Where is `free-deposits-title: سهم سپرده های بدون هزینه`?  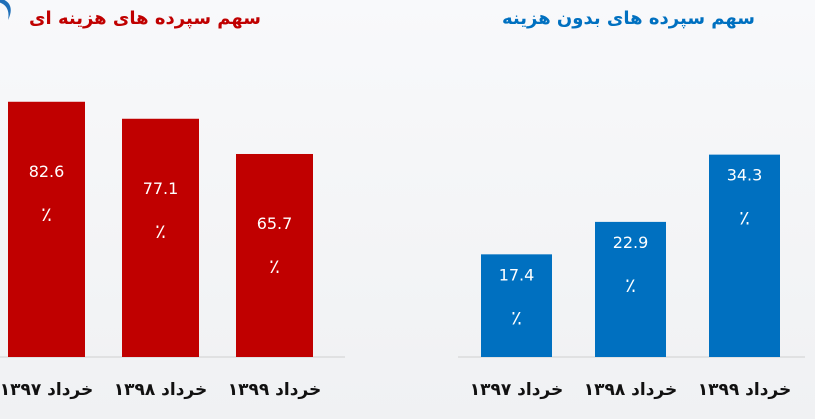
free-deposits-title: سهم سپرده های بدون هزینه is located at coordinates (628, 18).